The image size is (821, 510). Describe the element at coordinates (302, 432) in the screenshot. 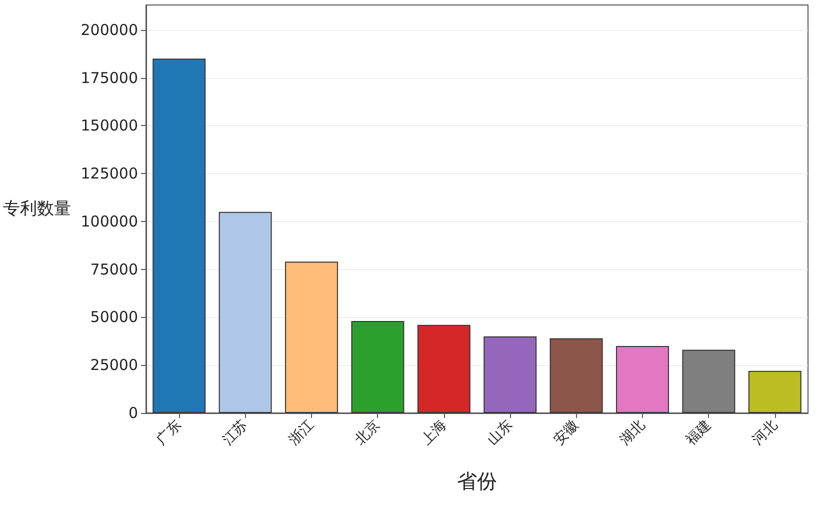

I see `x-tick-label: 浙江` at that location.